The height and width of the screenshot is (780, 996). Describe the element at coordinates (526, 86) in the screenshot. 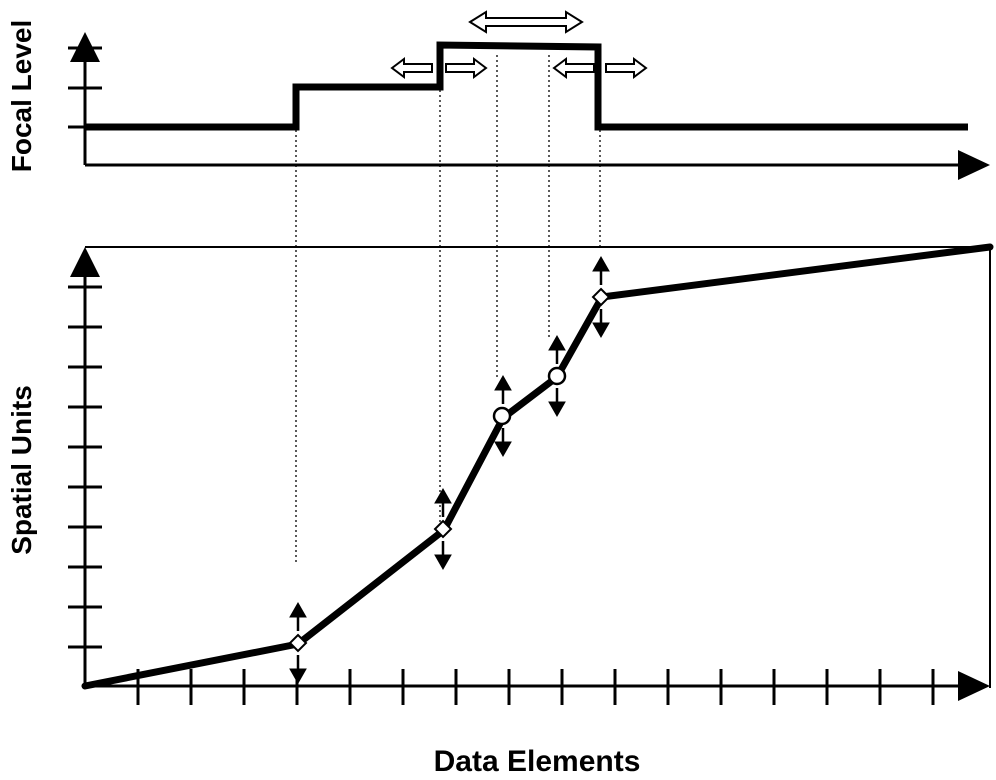

I see `focal-step-line` at that location.